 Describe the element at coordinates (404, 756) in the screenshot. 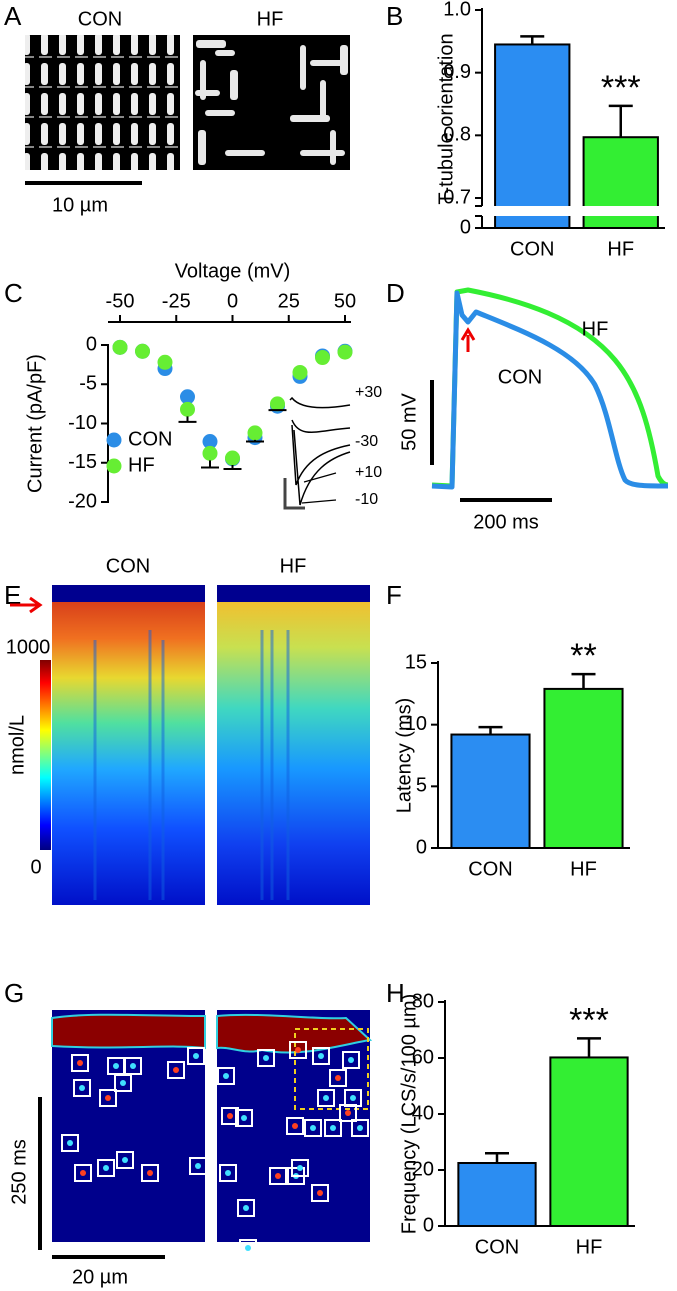

I see `y-axis-label: Latency (ms)` at that location.